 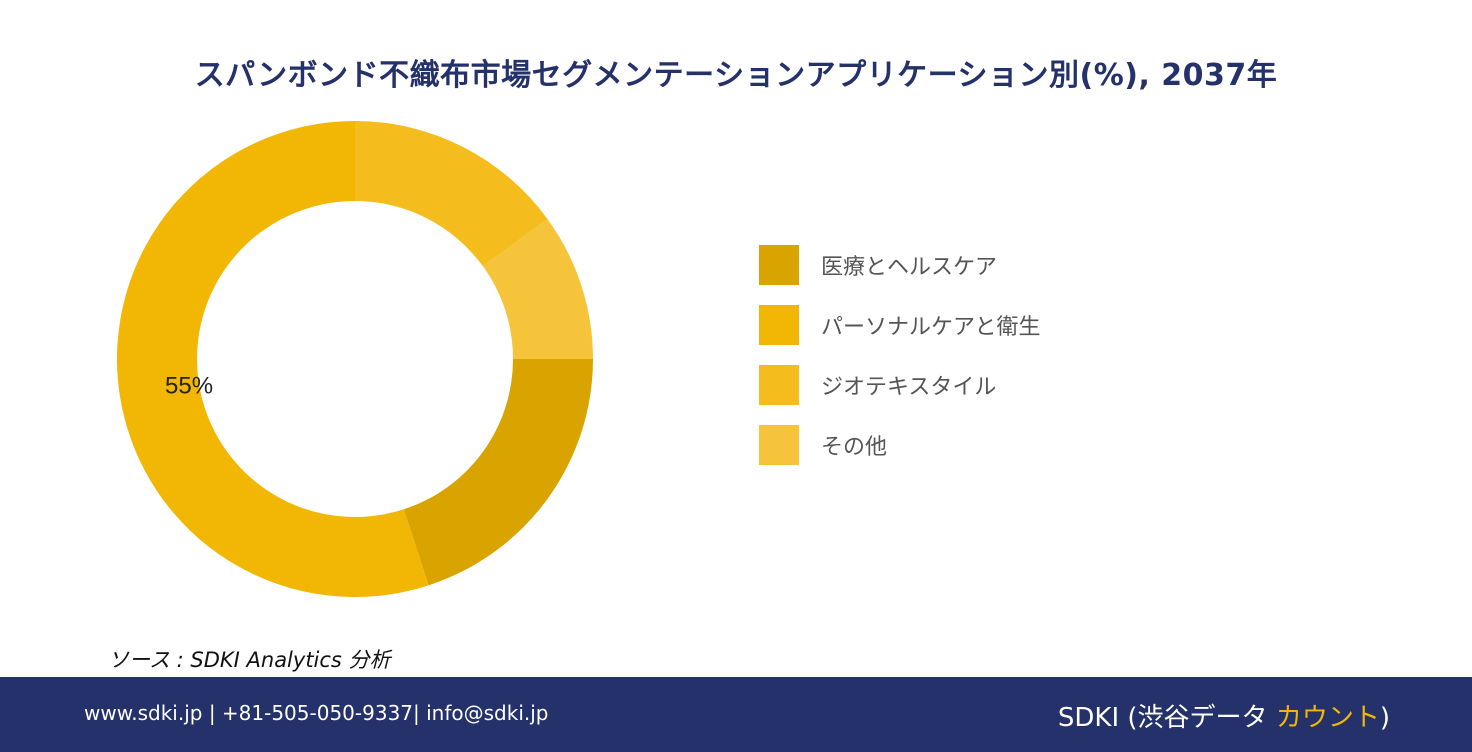 What do you see at coordinates (909, 387) in the screenshot?
I see `legend-label: ジオテキスタイル` at bounding box center [909, 387].